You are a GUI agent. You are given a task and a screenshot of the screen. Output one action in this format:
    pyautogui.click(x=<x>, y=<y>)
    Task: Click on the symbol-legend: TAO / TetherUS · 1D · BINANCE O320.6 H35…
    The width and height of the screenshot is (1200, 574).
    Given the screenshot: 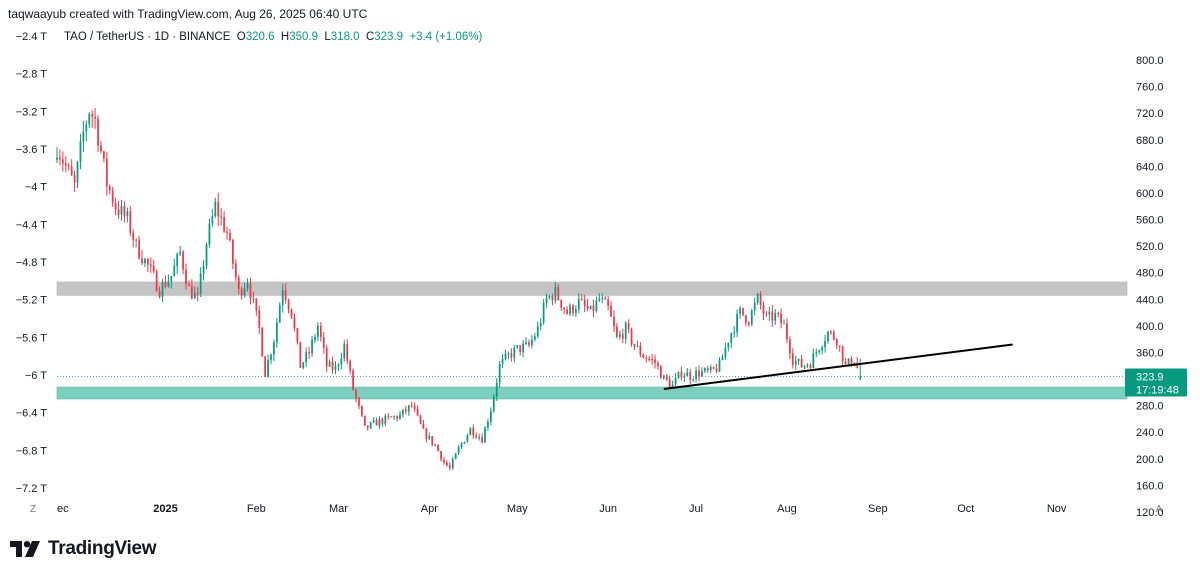 What is the action you would take?
    pyautogui.click(x=273, y=37)
    